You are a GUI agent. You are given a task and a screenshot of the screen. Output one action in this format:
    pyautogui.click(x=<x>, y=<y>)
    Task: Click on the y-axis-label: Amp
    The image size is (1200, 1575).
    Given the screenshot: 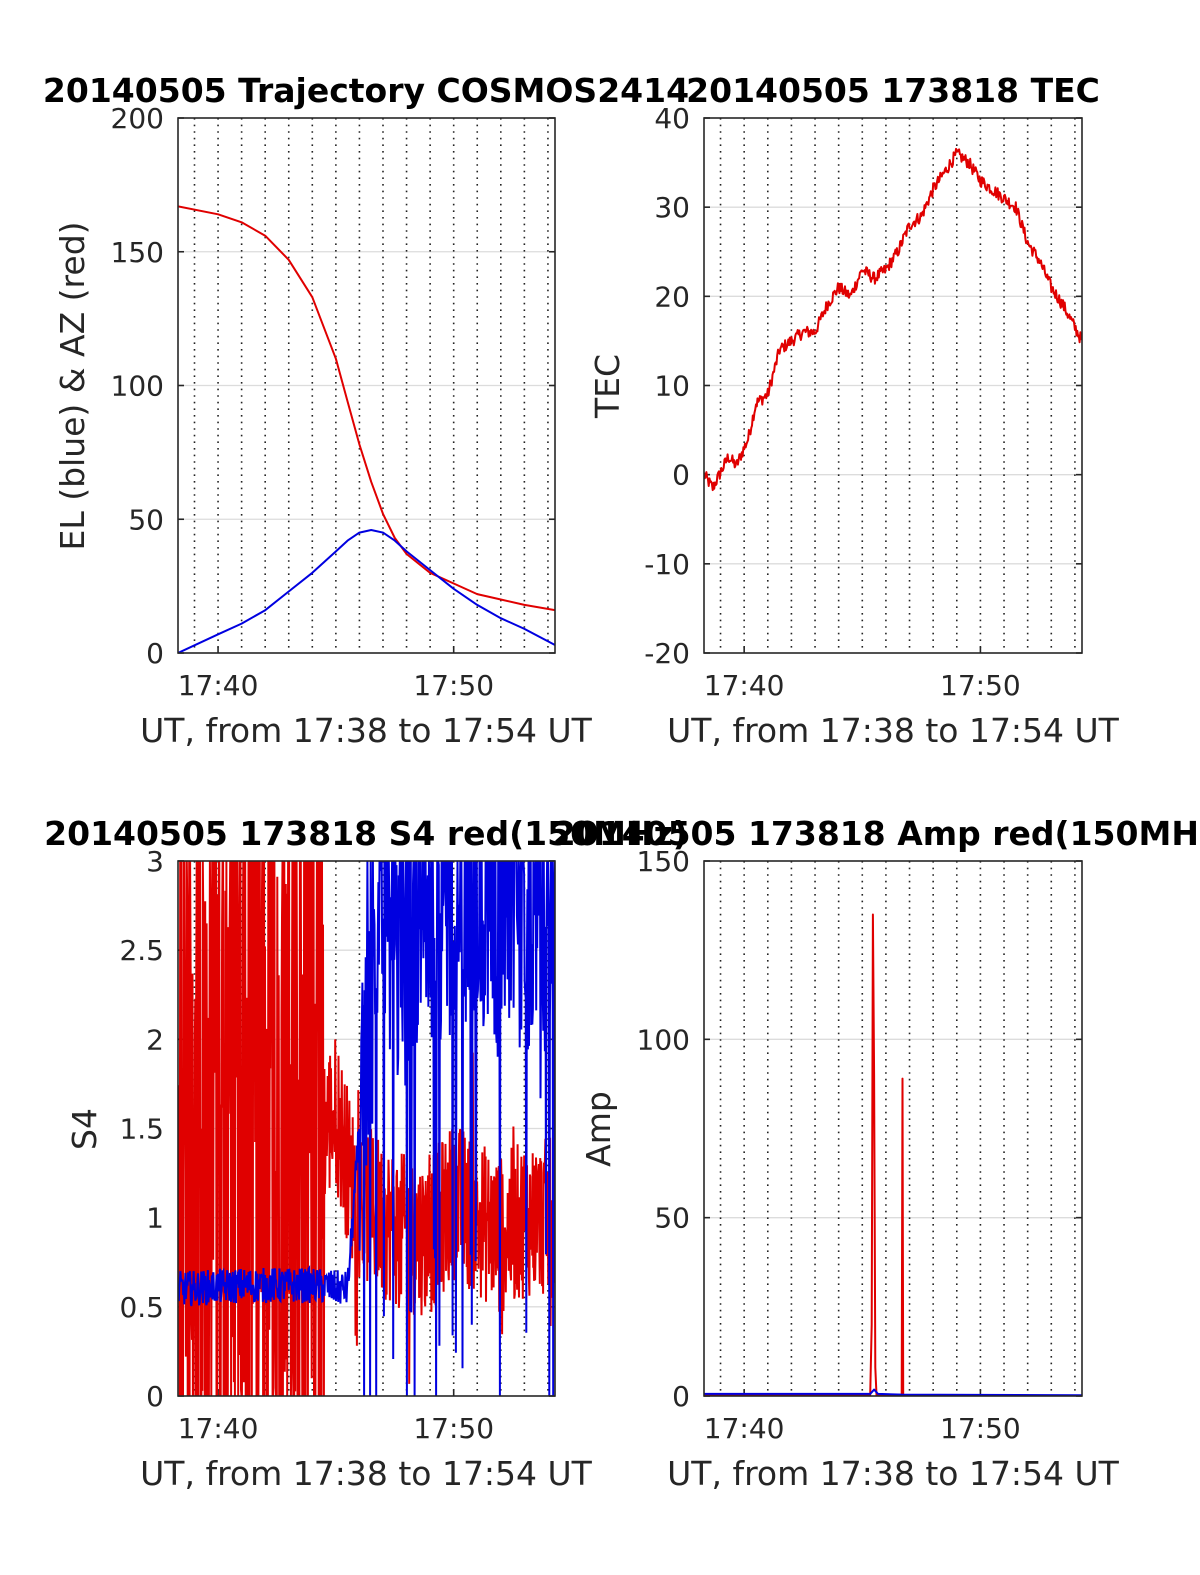 What is the action you would take?
    pyautogui.click(x=598, y=1129)
    